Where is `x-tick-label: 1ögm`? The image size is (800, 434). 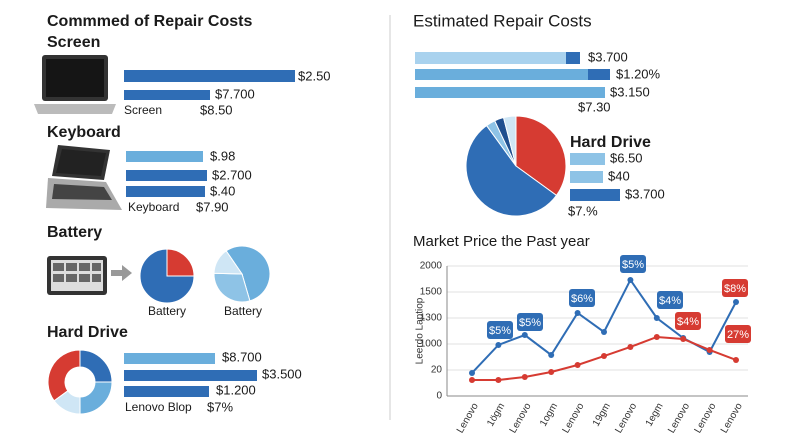 x-tick-label: 1ögm is located at coordinates (496, 414).